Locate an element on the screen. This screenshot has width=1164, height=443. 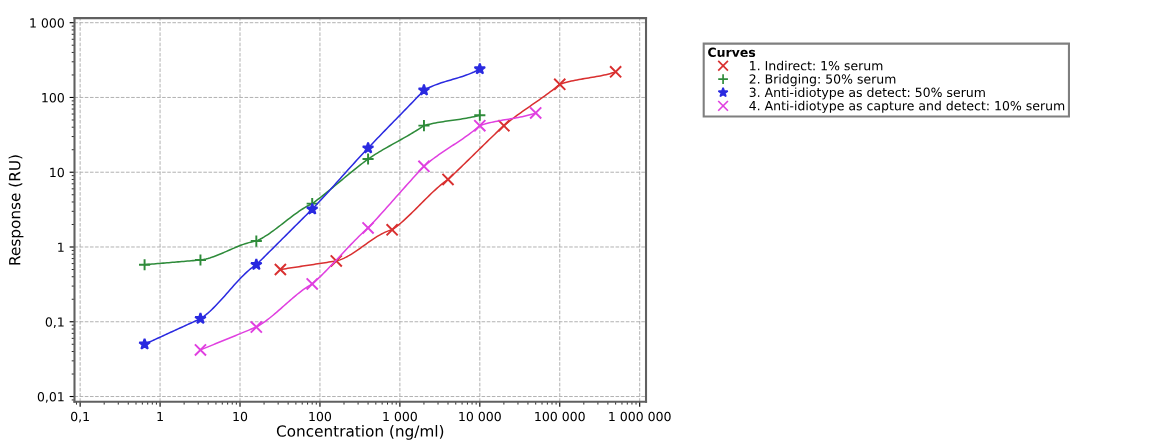
legend-label: 3. Anti-idiotype as detect: 50% serum is located at coordinates (867, 93).